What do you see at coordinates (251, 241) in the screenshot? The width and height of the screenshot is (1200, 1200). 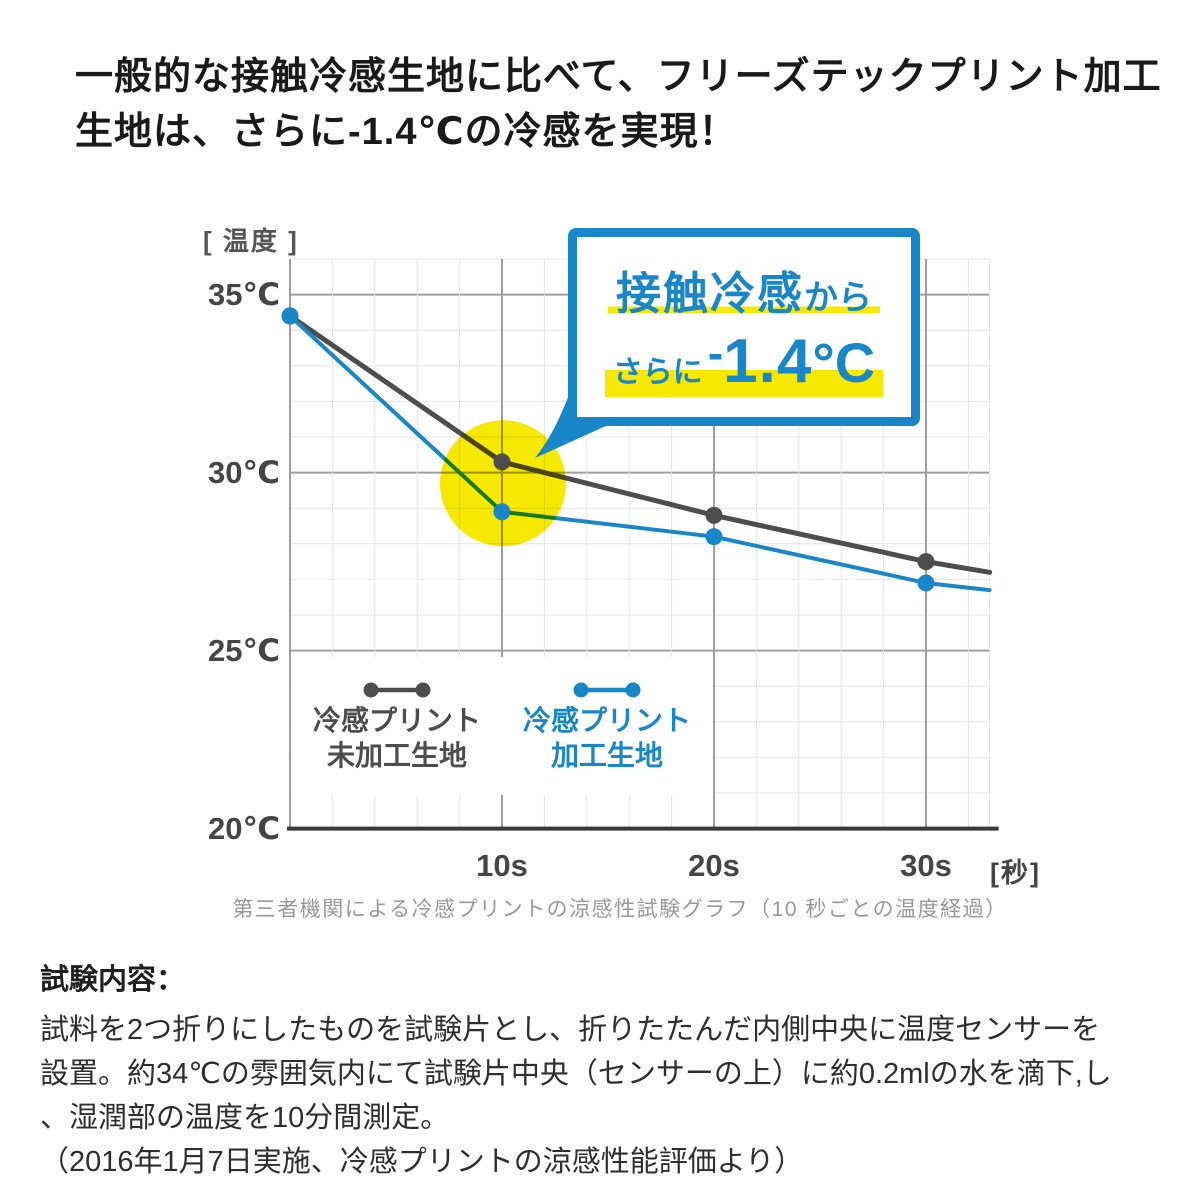 I see `y-axis-unit-label: [ 温度 ]` at bounding box center [251, 241].